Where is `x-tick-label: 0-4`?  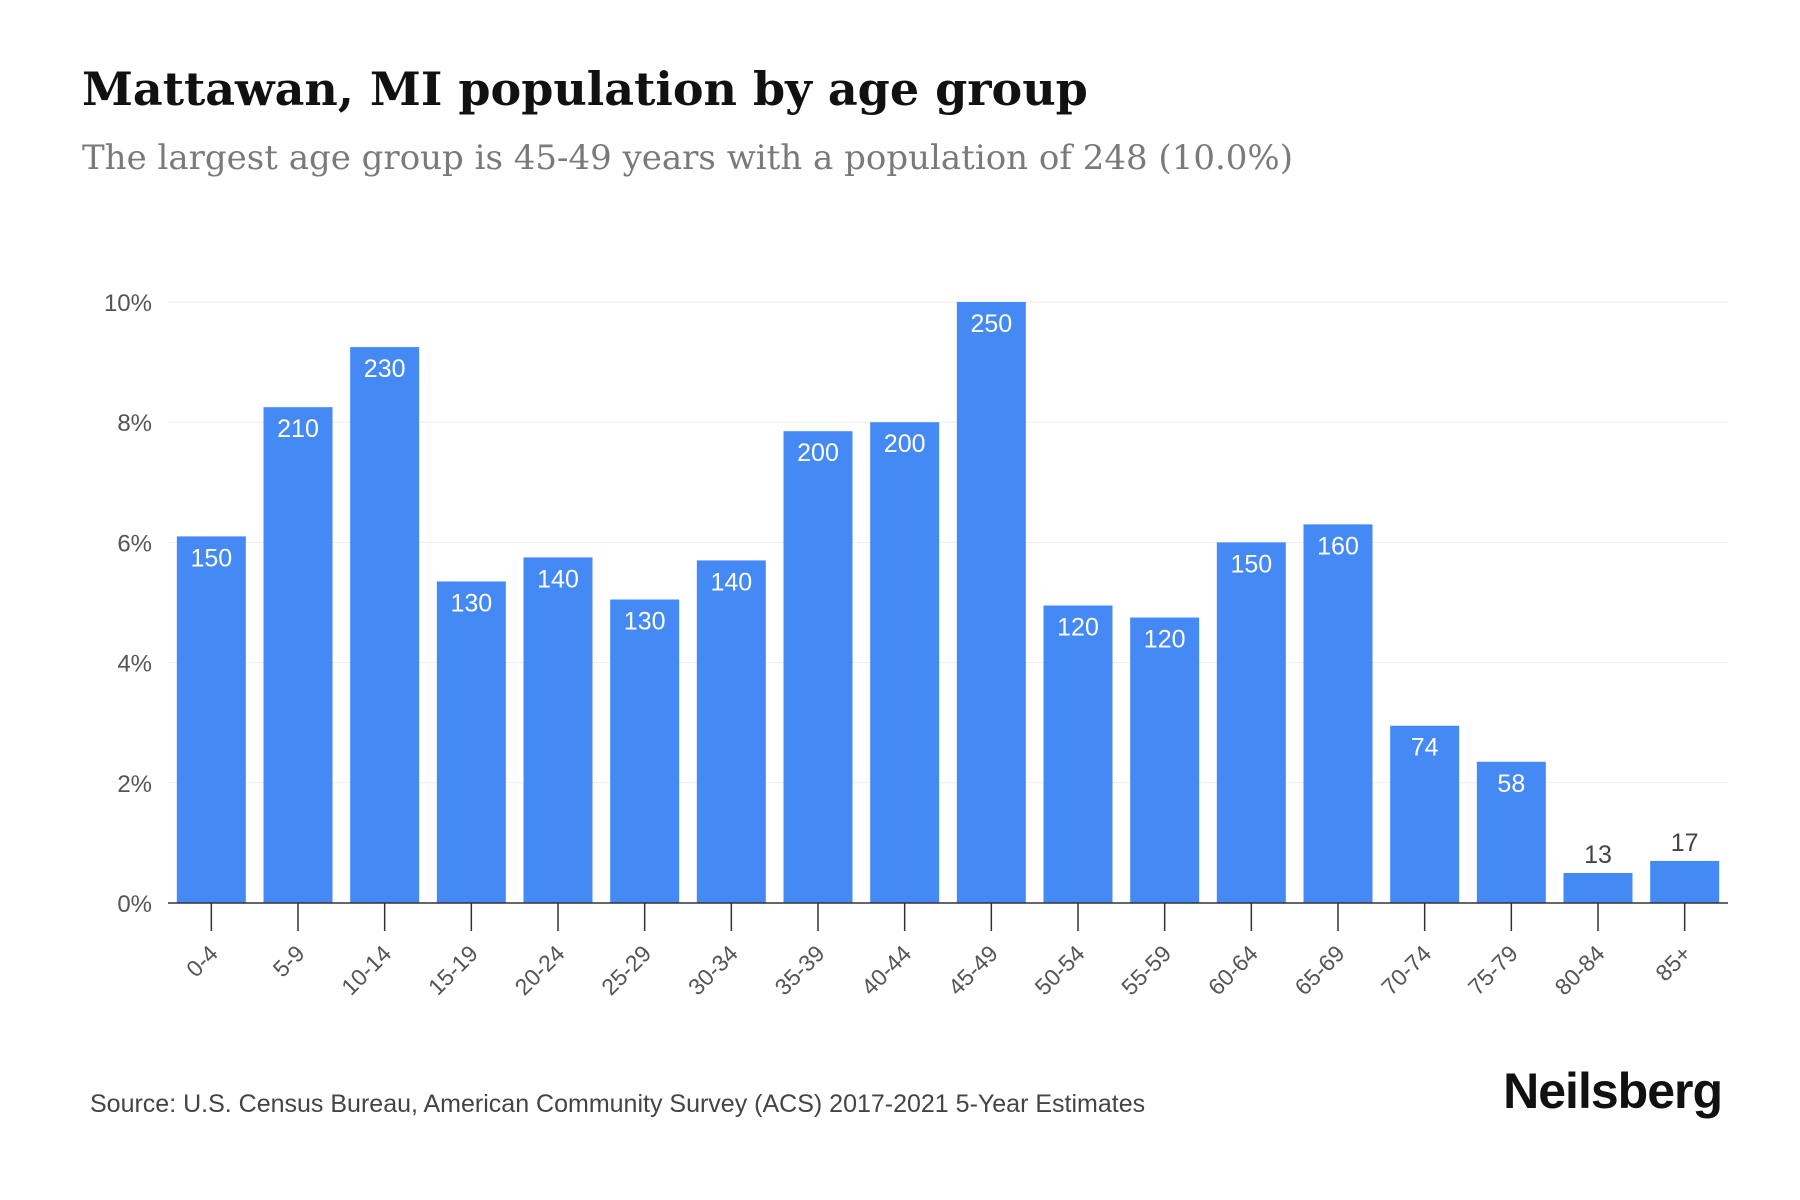 x-tick-label: 0-4 is located at coordinates (202, 961).